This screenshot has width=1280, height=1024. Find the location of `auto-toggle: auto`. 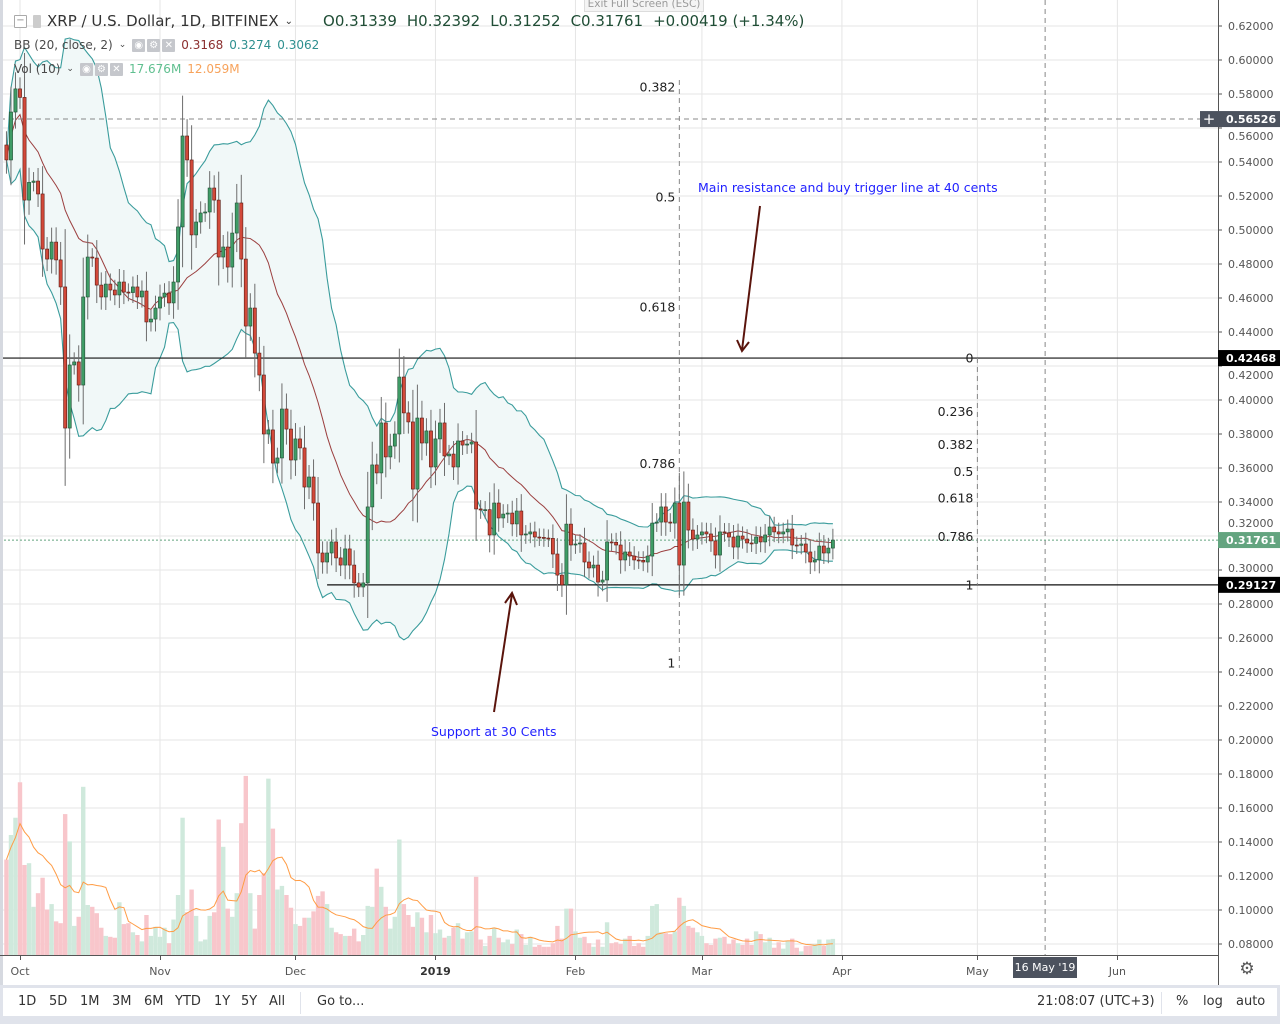

auto-toggle: auto is located at coordinates (1251, 1001).